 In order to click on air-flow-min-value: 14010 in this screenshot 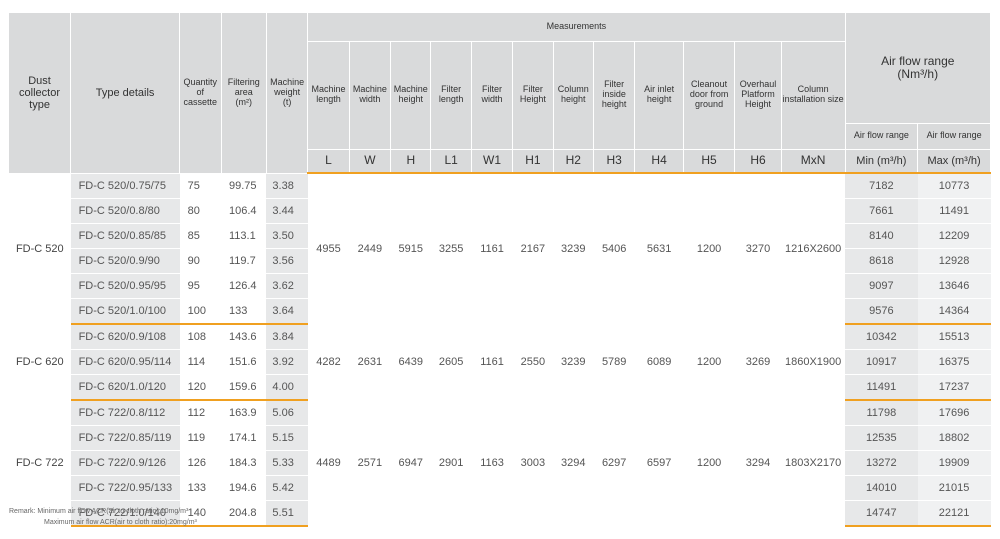, I will do `click(881, 488)`.